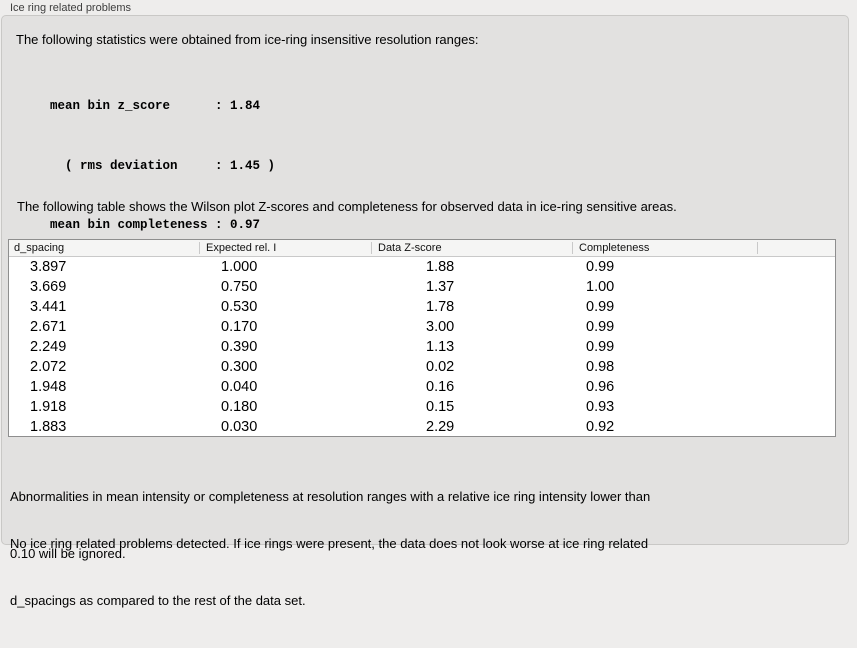 Image resolution: width=857 pixels, height=648 pixels. What do you see at coordinates (239, 367) in the screenshot?
I see `cell-expected-rel-i: 0.300` at bounding box center [239, 367].